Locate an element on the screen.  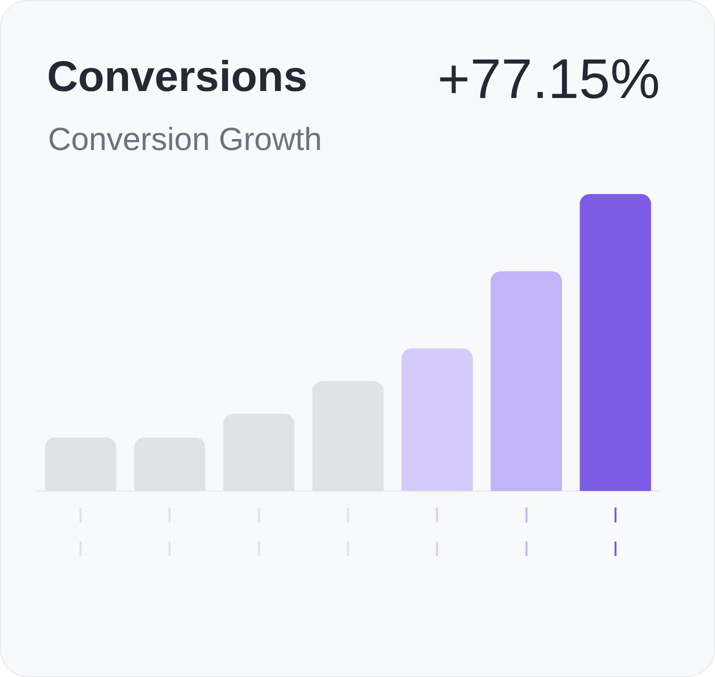
chart-title: Conversions is located at coordinates (177, 77).